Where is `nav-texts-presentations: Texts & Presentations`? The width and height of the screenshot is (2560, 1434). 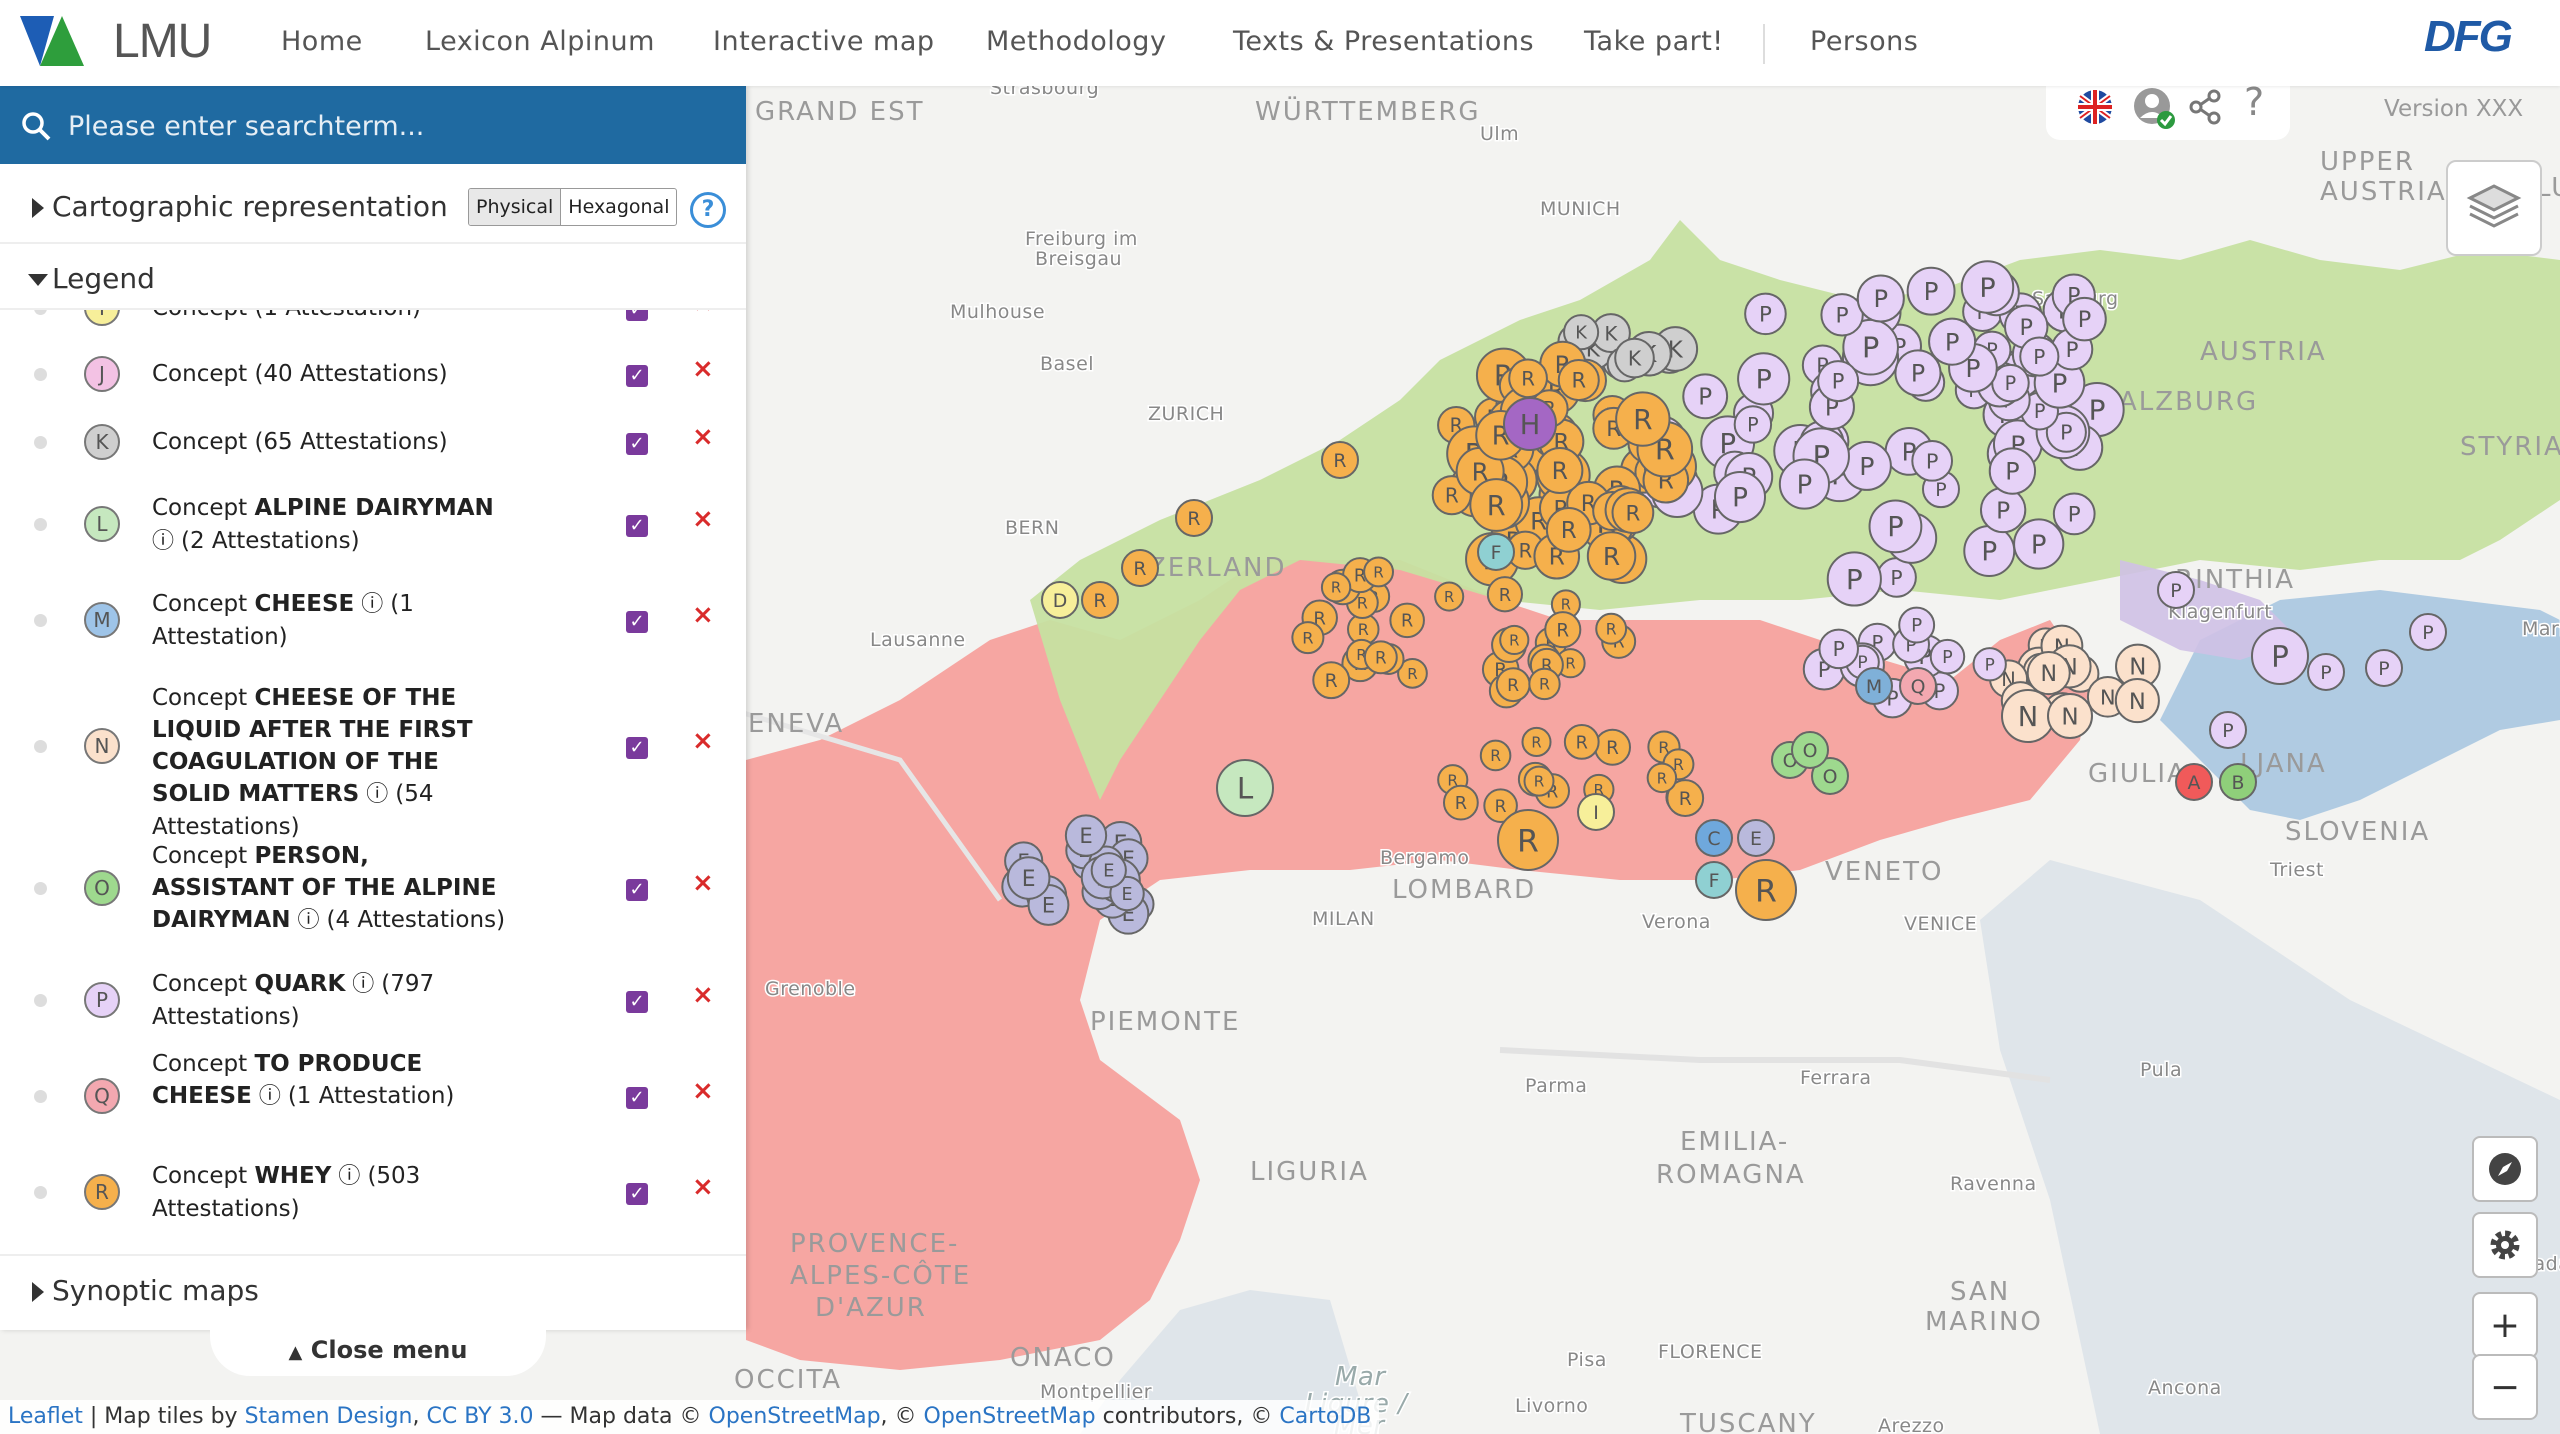 nav-texts-presentations: Texts & Presentations is located at coordinates (1384, 41).